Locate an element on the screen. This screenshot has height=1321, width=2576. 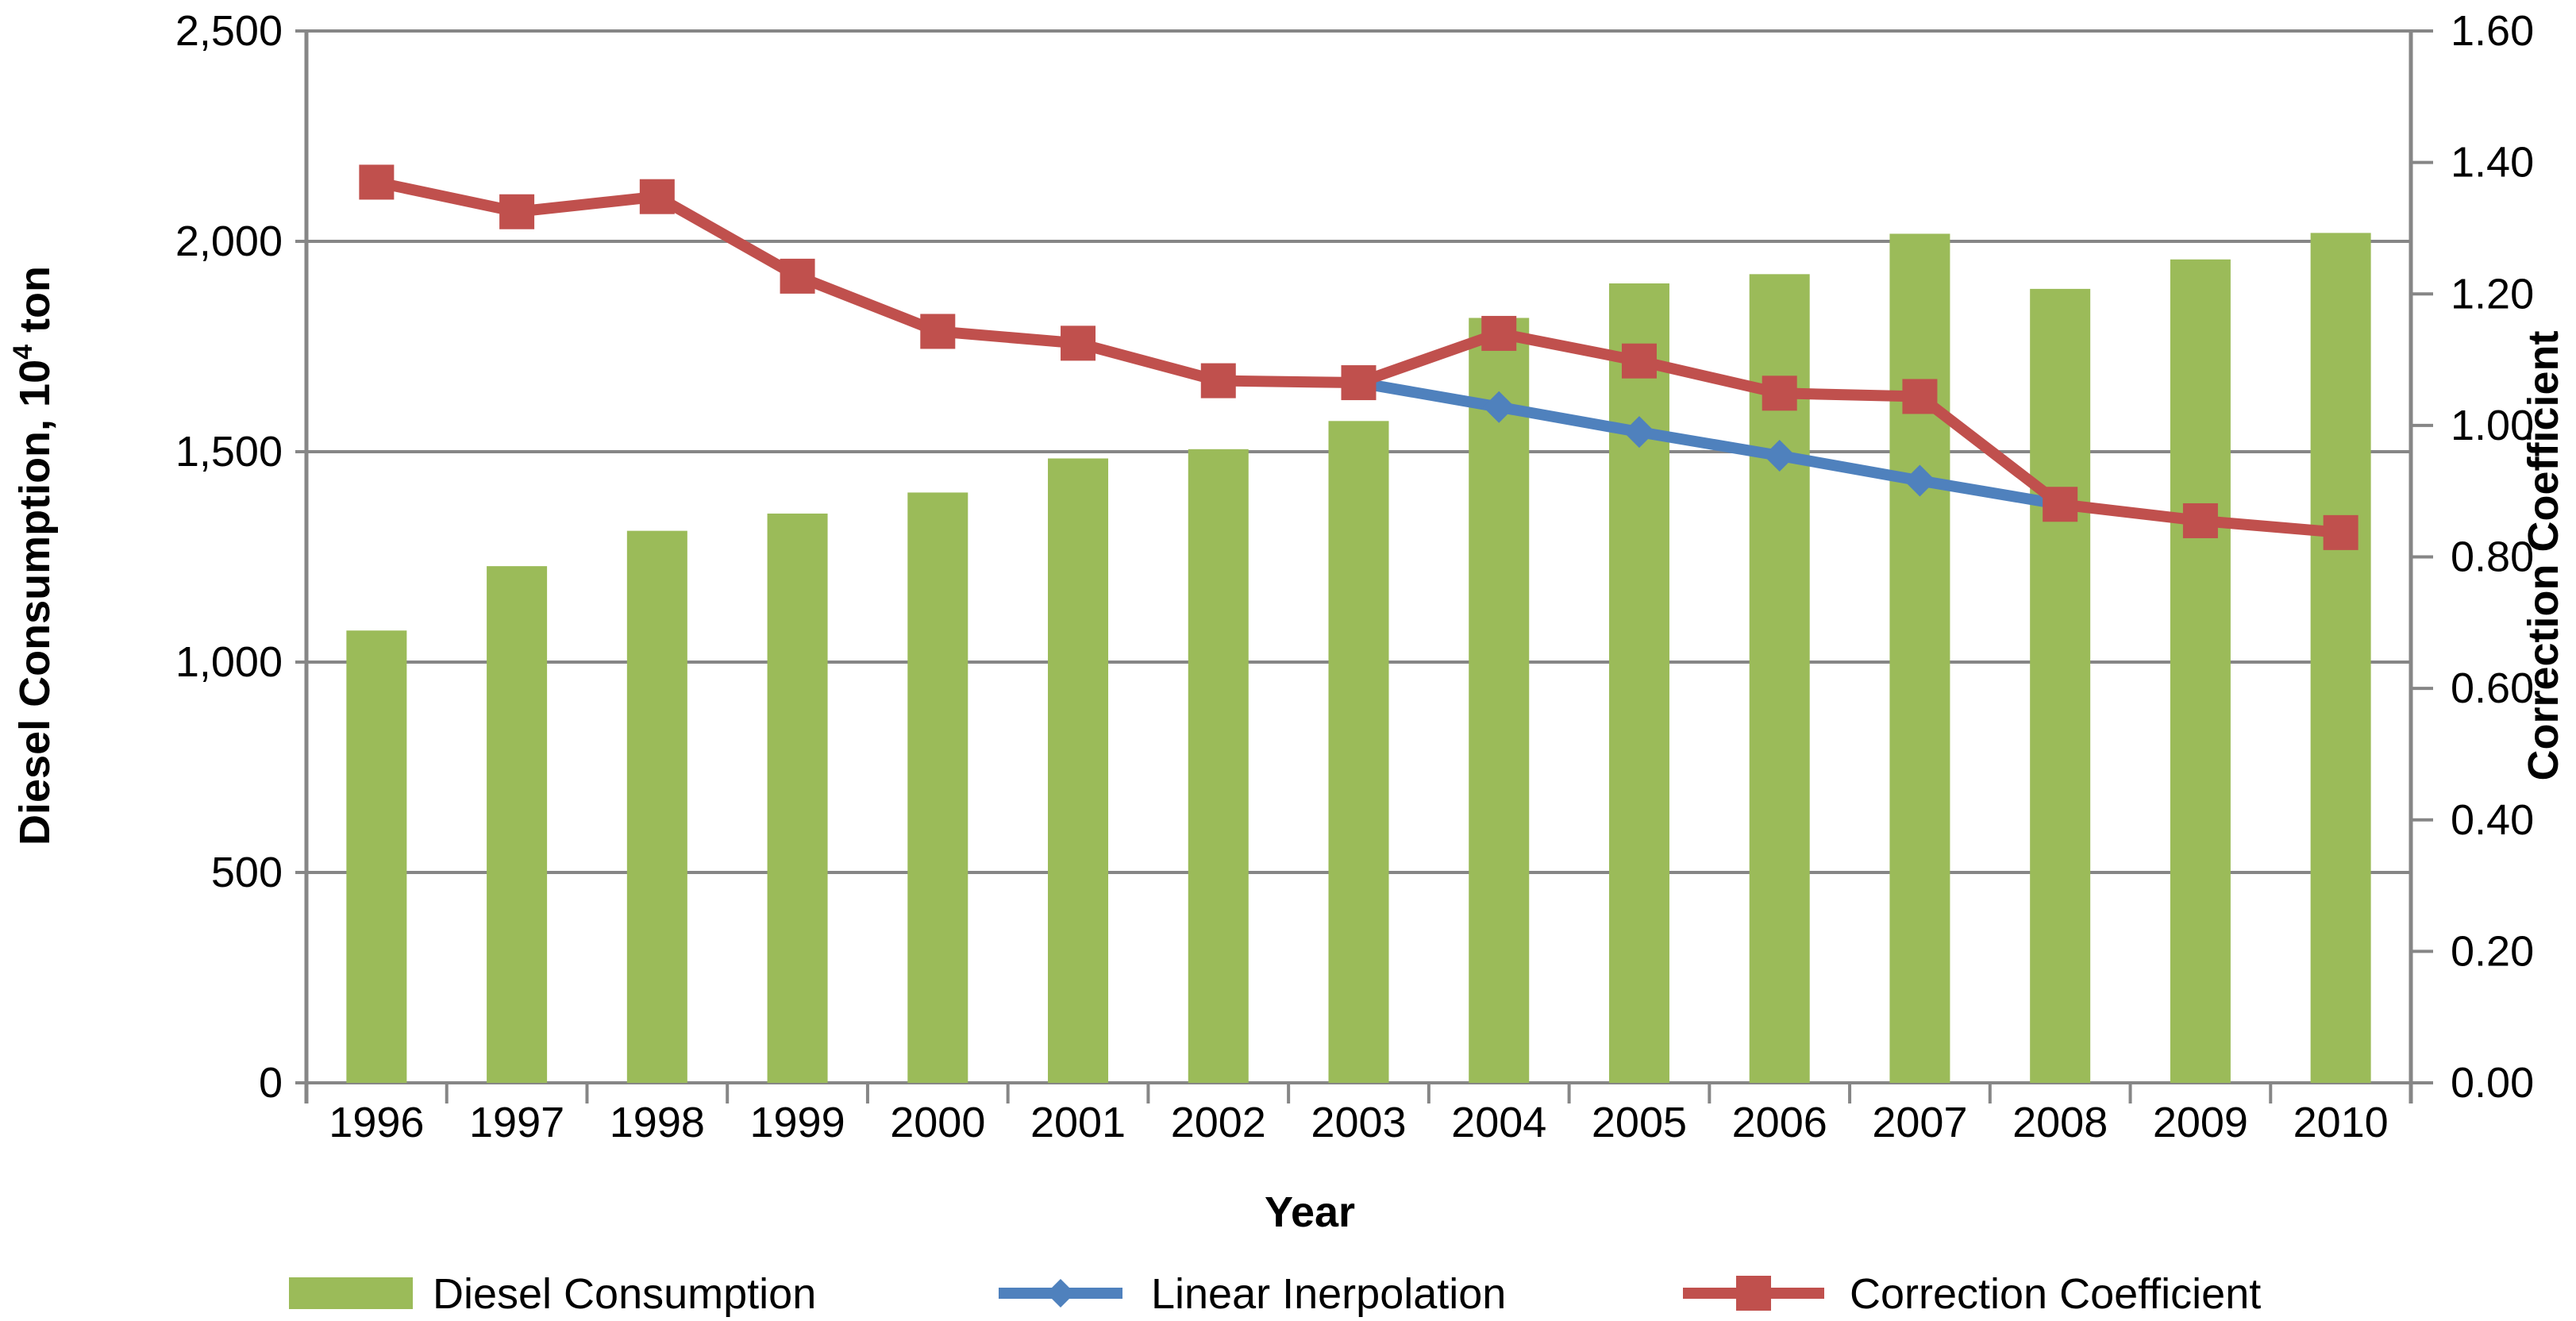
y2-tick-label: 0.80 is located at coordinates (2492, 557).